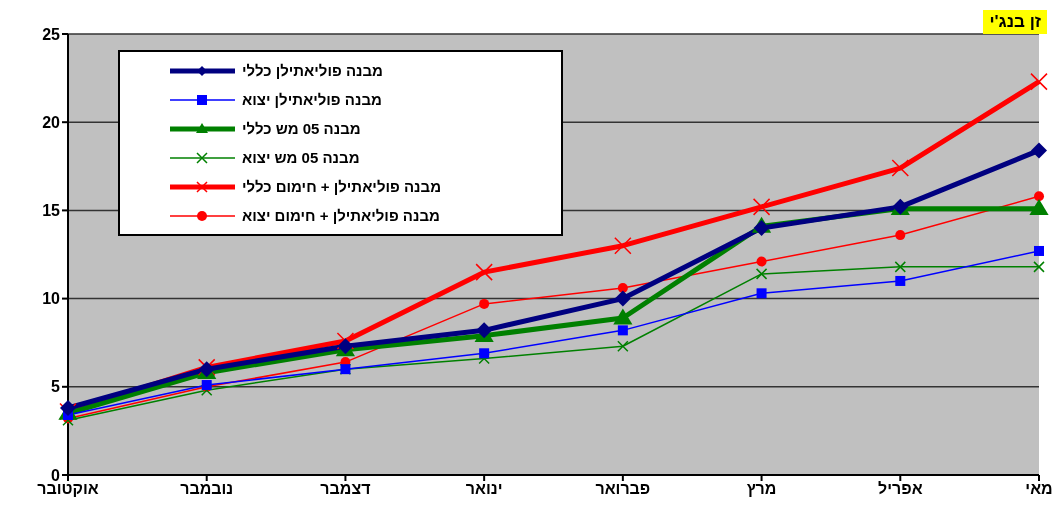 The image size is (1056, 519). Describe the element at coordinates (301, 128) in the screenshot. I see `legend-label: מבנה 05 מש כללי` at that location.